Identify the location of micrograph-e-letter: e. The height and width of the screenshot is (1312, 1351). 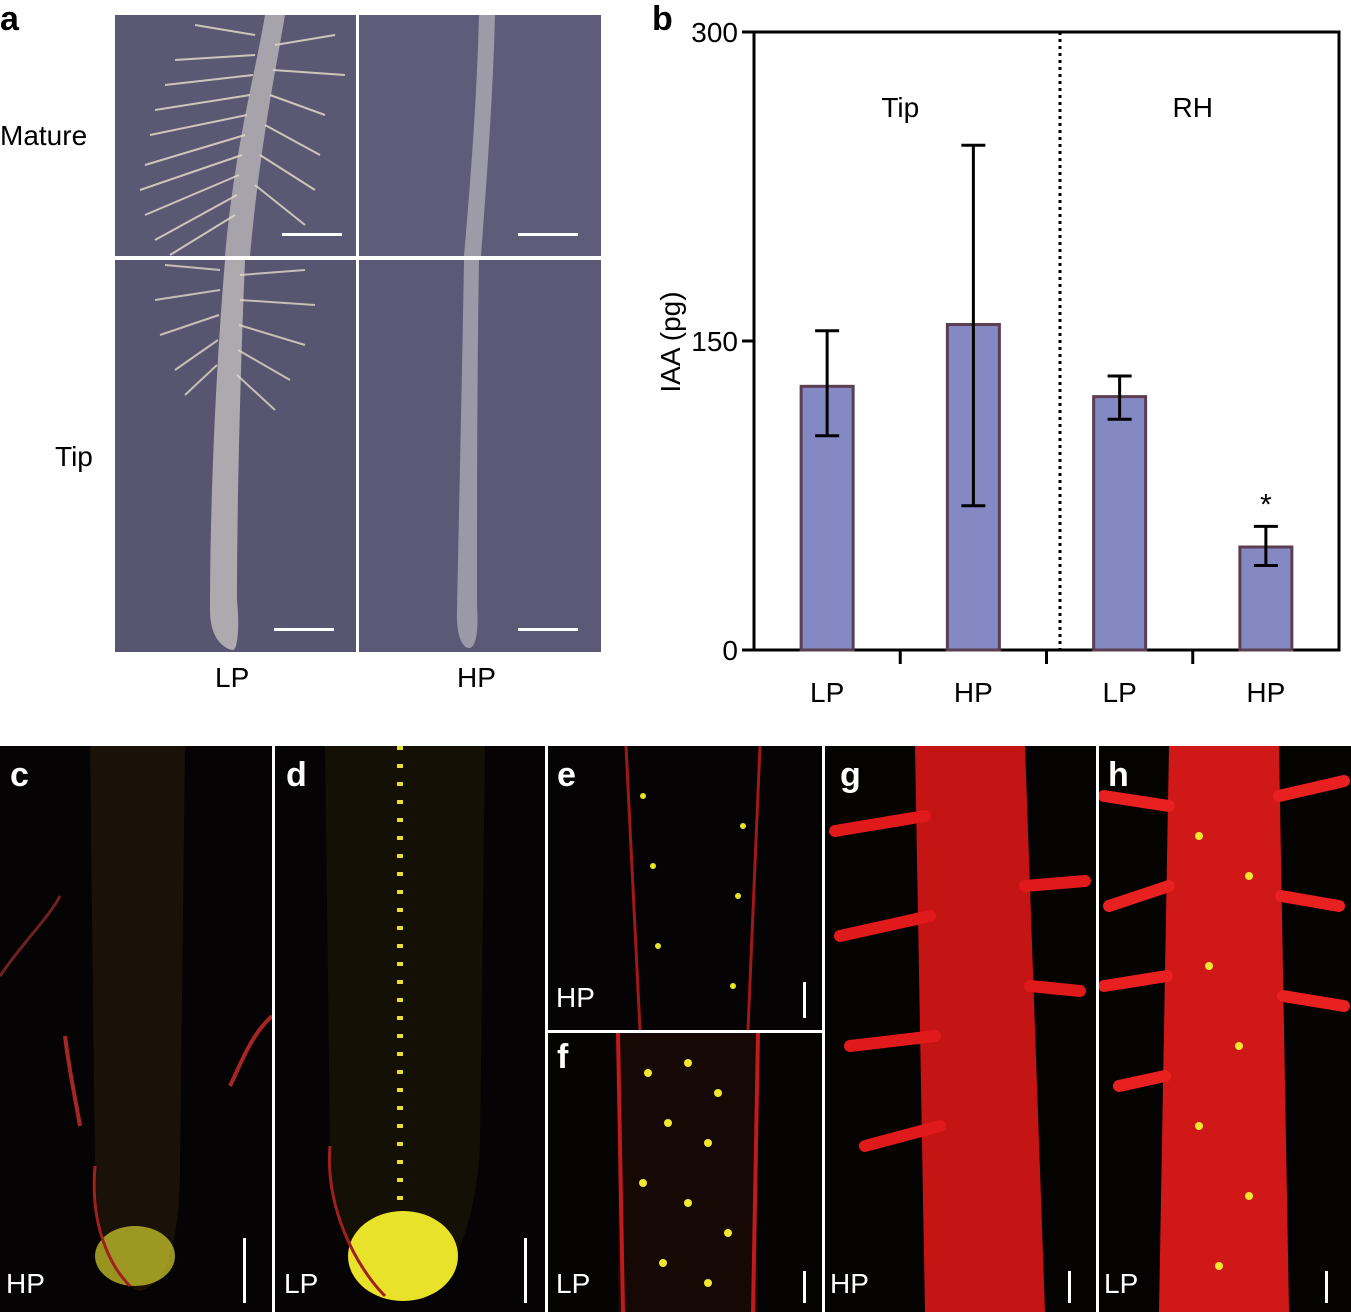
(566, 775).